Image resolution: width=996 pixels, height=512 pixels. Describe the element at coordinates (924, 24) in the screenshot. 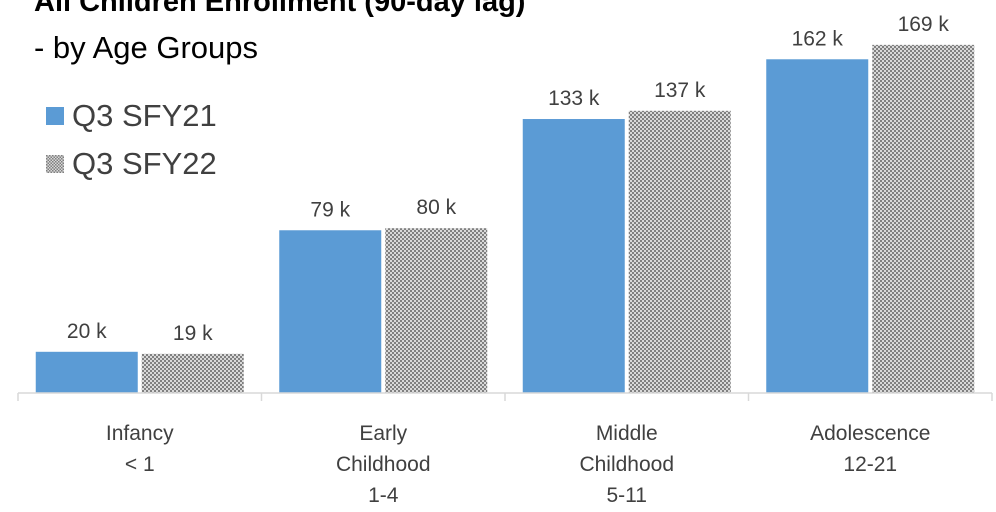

I see `data-label: 169 k` at that location.